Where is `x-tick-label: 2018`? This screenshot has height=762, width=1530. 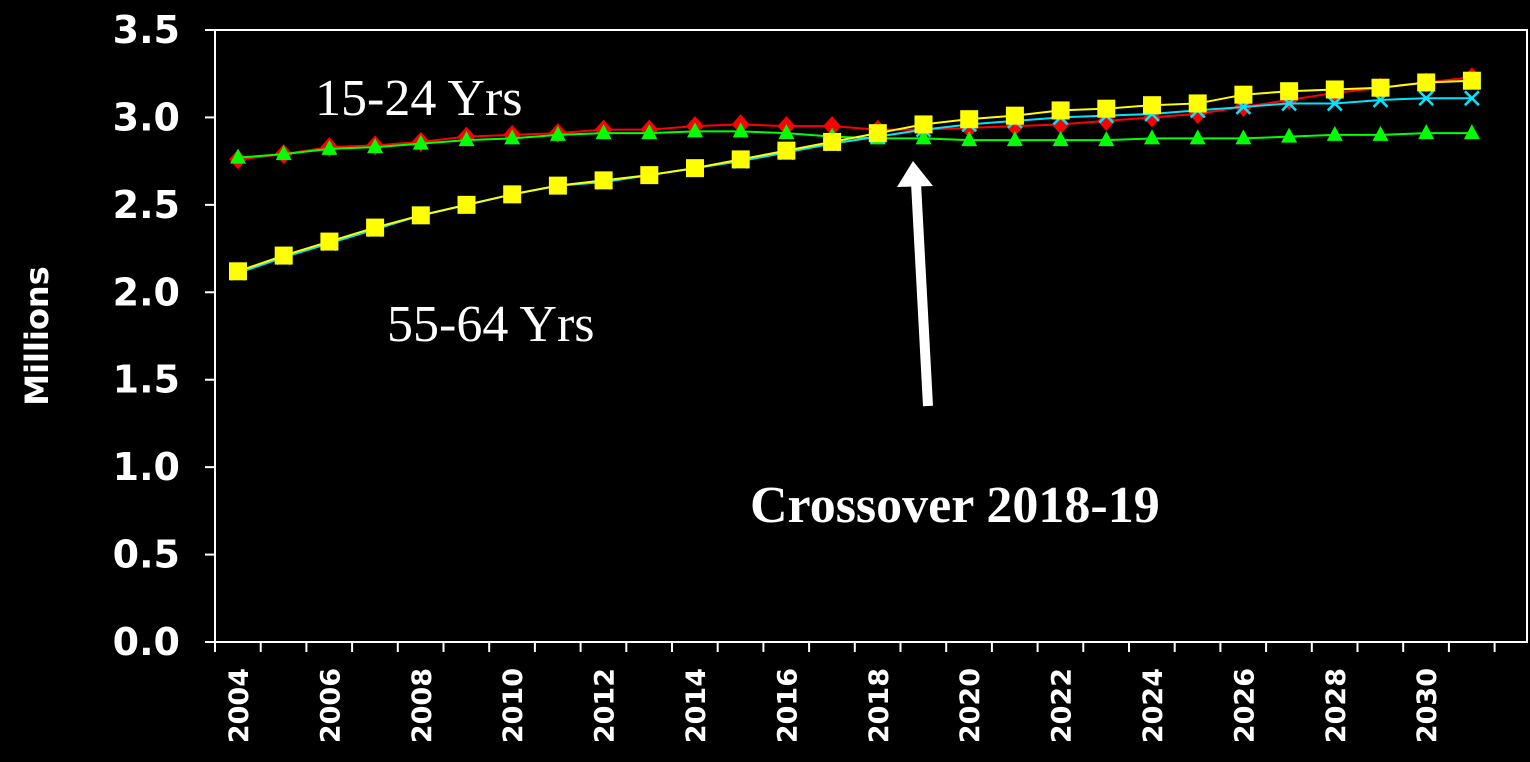 x-tick-label: 2018 is located at coordinates (879, 705).